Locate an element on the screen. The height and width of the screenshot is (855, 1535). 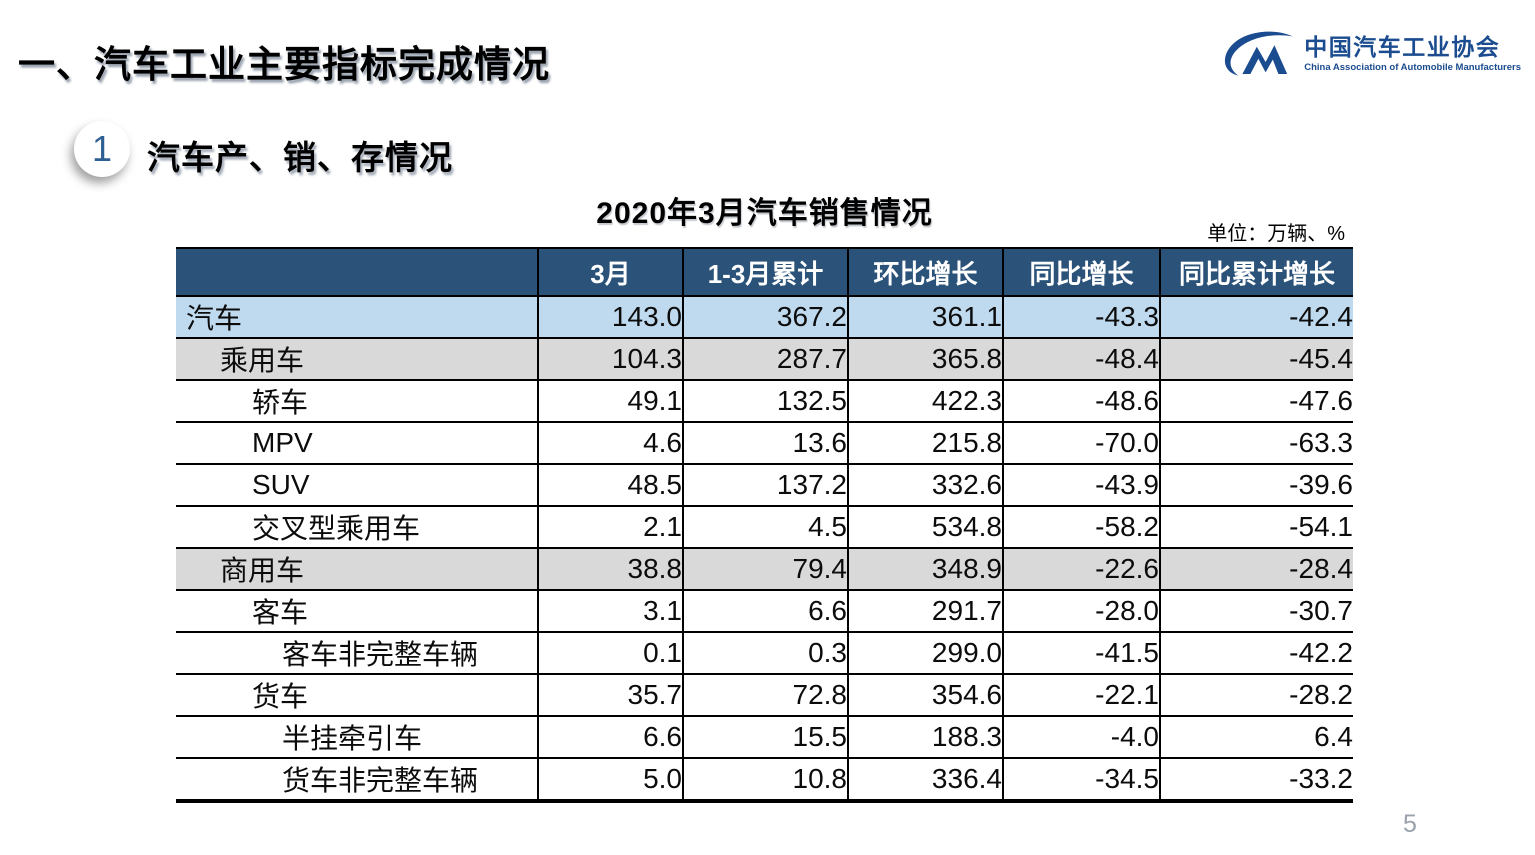
cell-value: -4.0 is located at coordinates (1081, 737).